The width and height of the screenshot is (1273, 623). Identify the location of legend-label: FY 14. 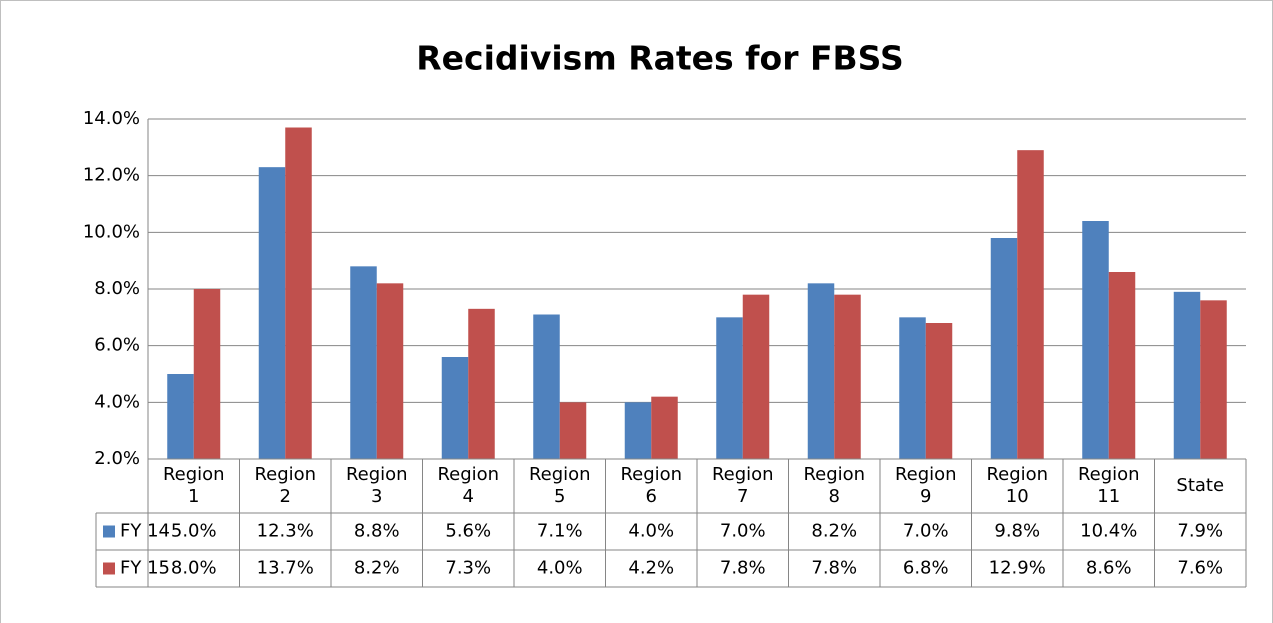
(145, 531).